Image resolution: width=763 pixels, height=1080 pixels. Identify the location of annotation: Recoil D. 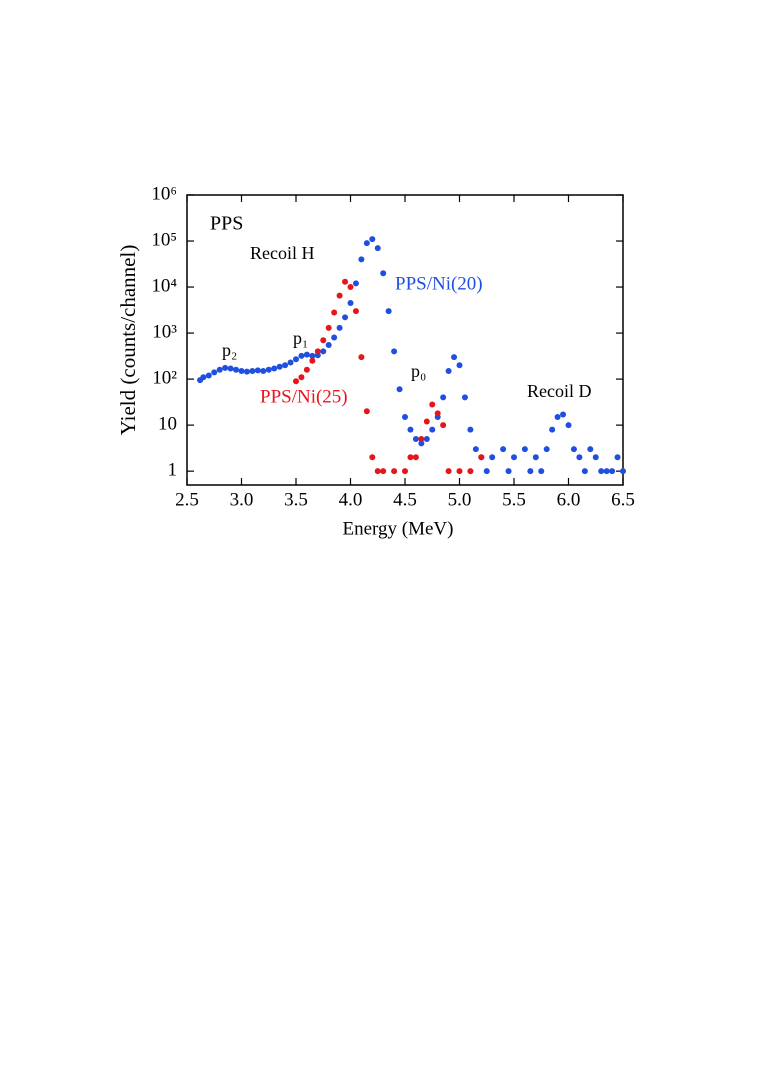
(559, 391).